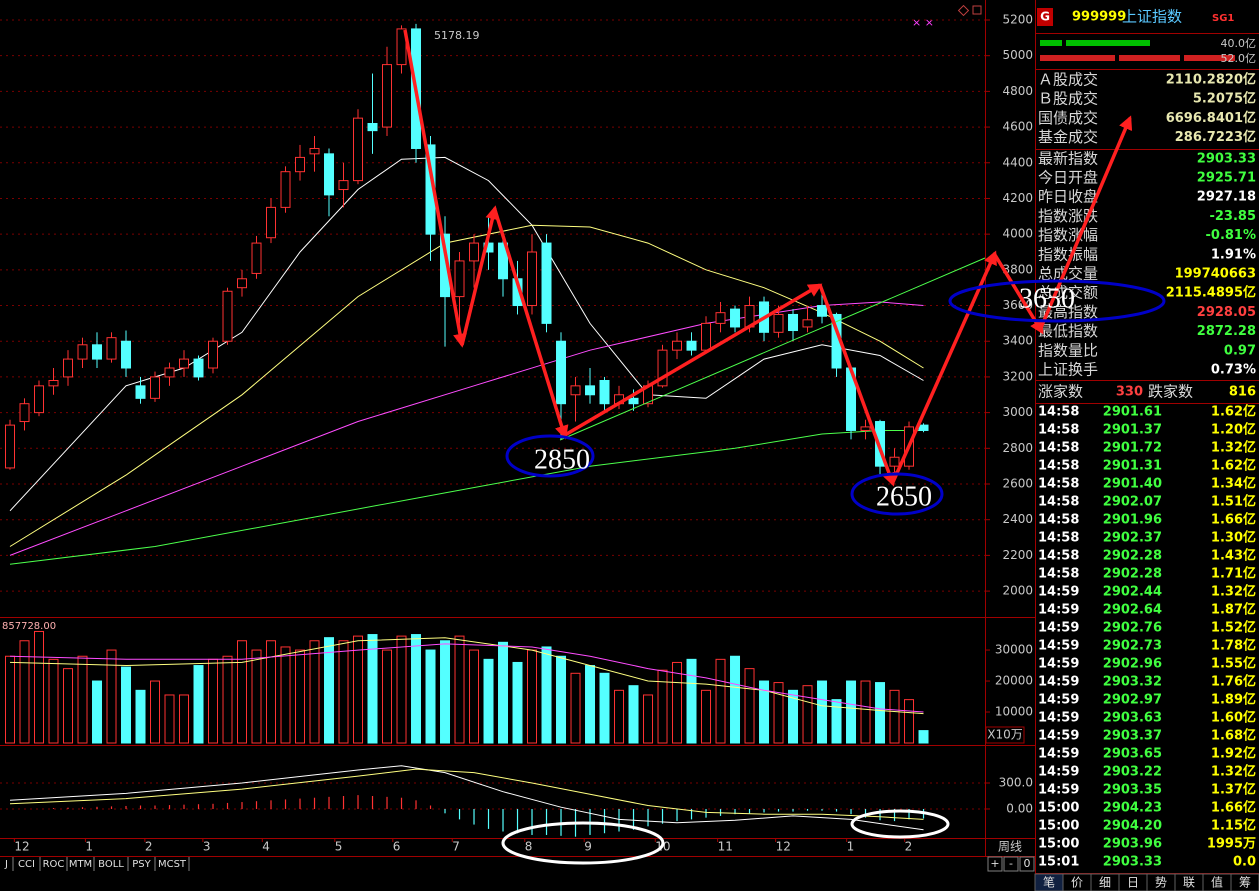 Image resolution: width=1259 pixels, height=891 pixels. What do you see at coordinates (172, 864) in the screenshot?
I see `indicator-tab: MCST` at bounding box center [172, 864].